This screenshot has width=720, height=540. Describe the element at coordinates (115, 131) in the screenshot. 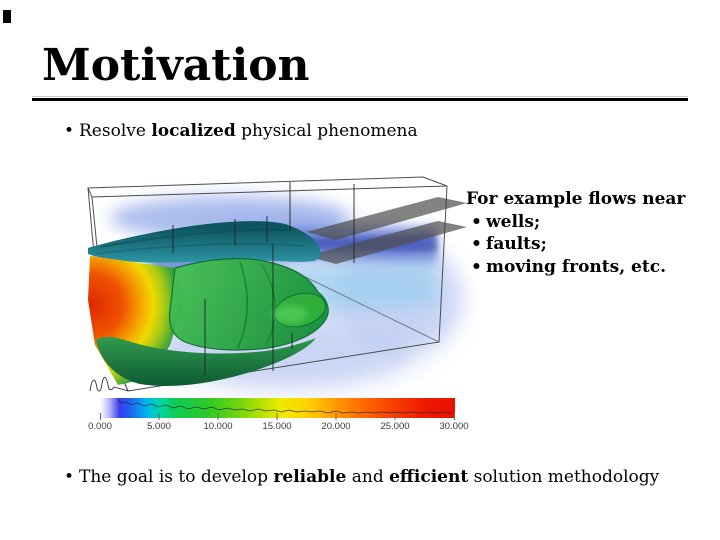

I see `bullet-text-normal: Resolve` at that location.